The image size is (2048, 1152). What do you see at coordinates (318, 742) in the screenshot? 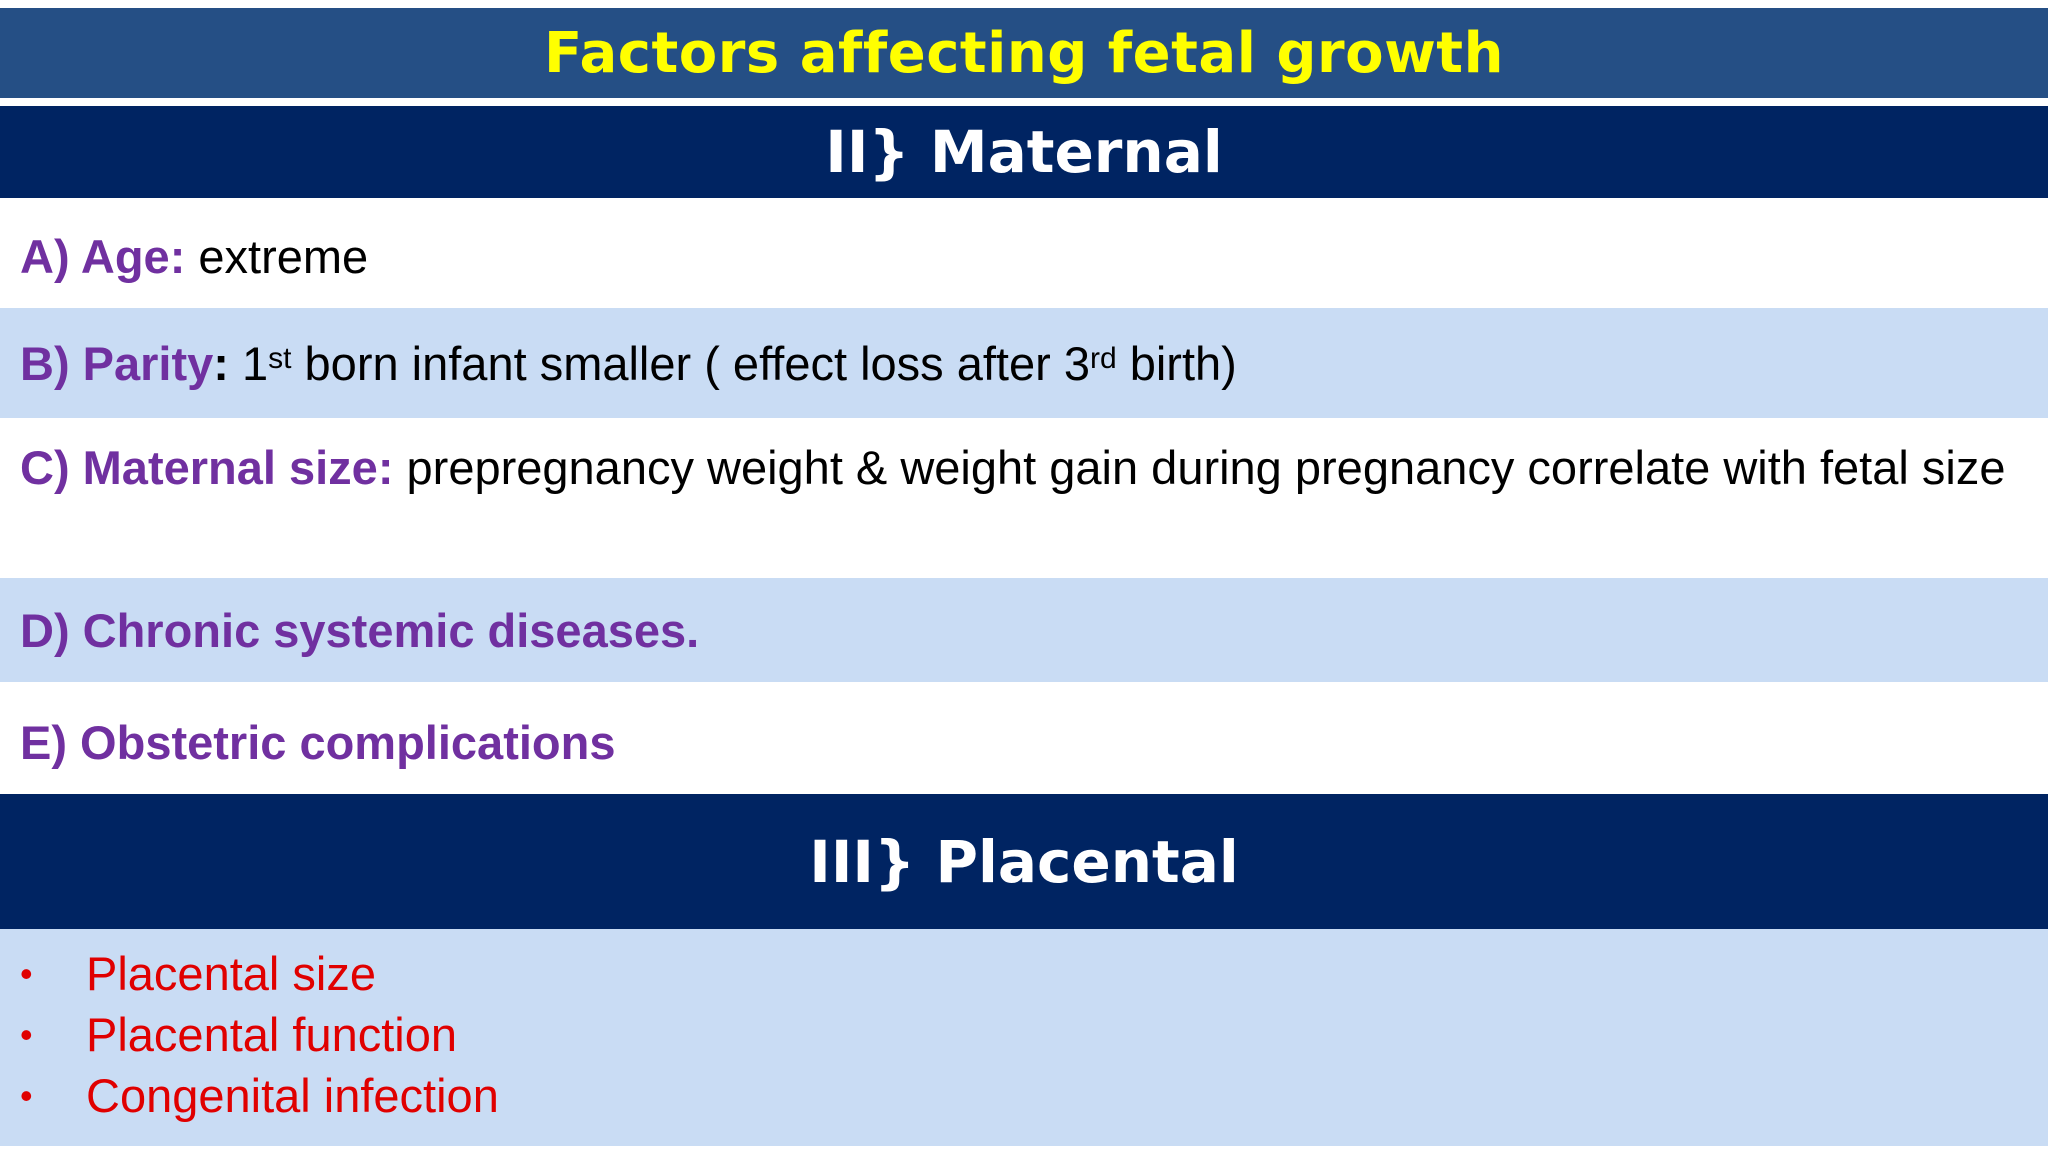
I see `item-label: E) Obstetric complications` at bounding box center [318, 742].